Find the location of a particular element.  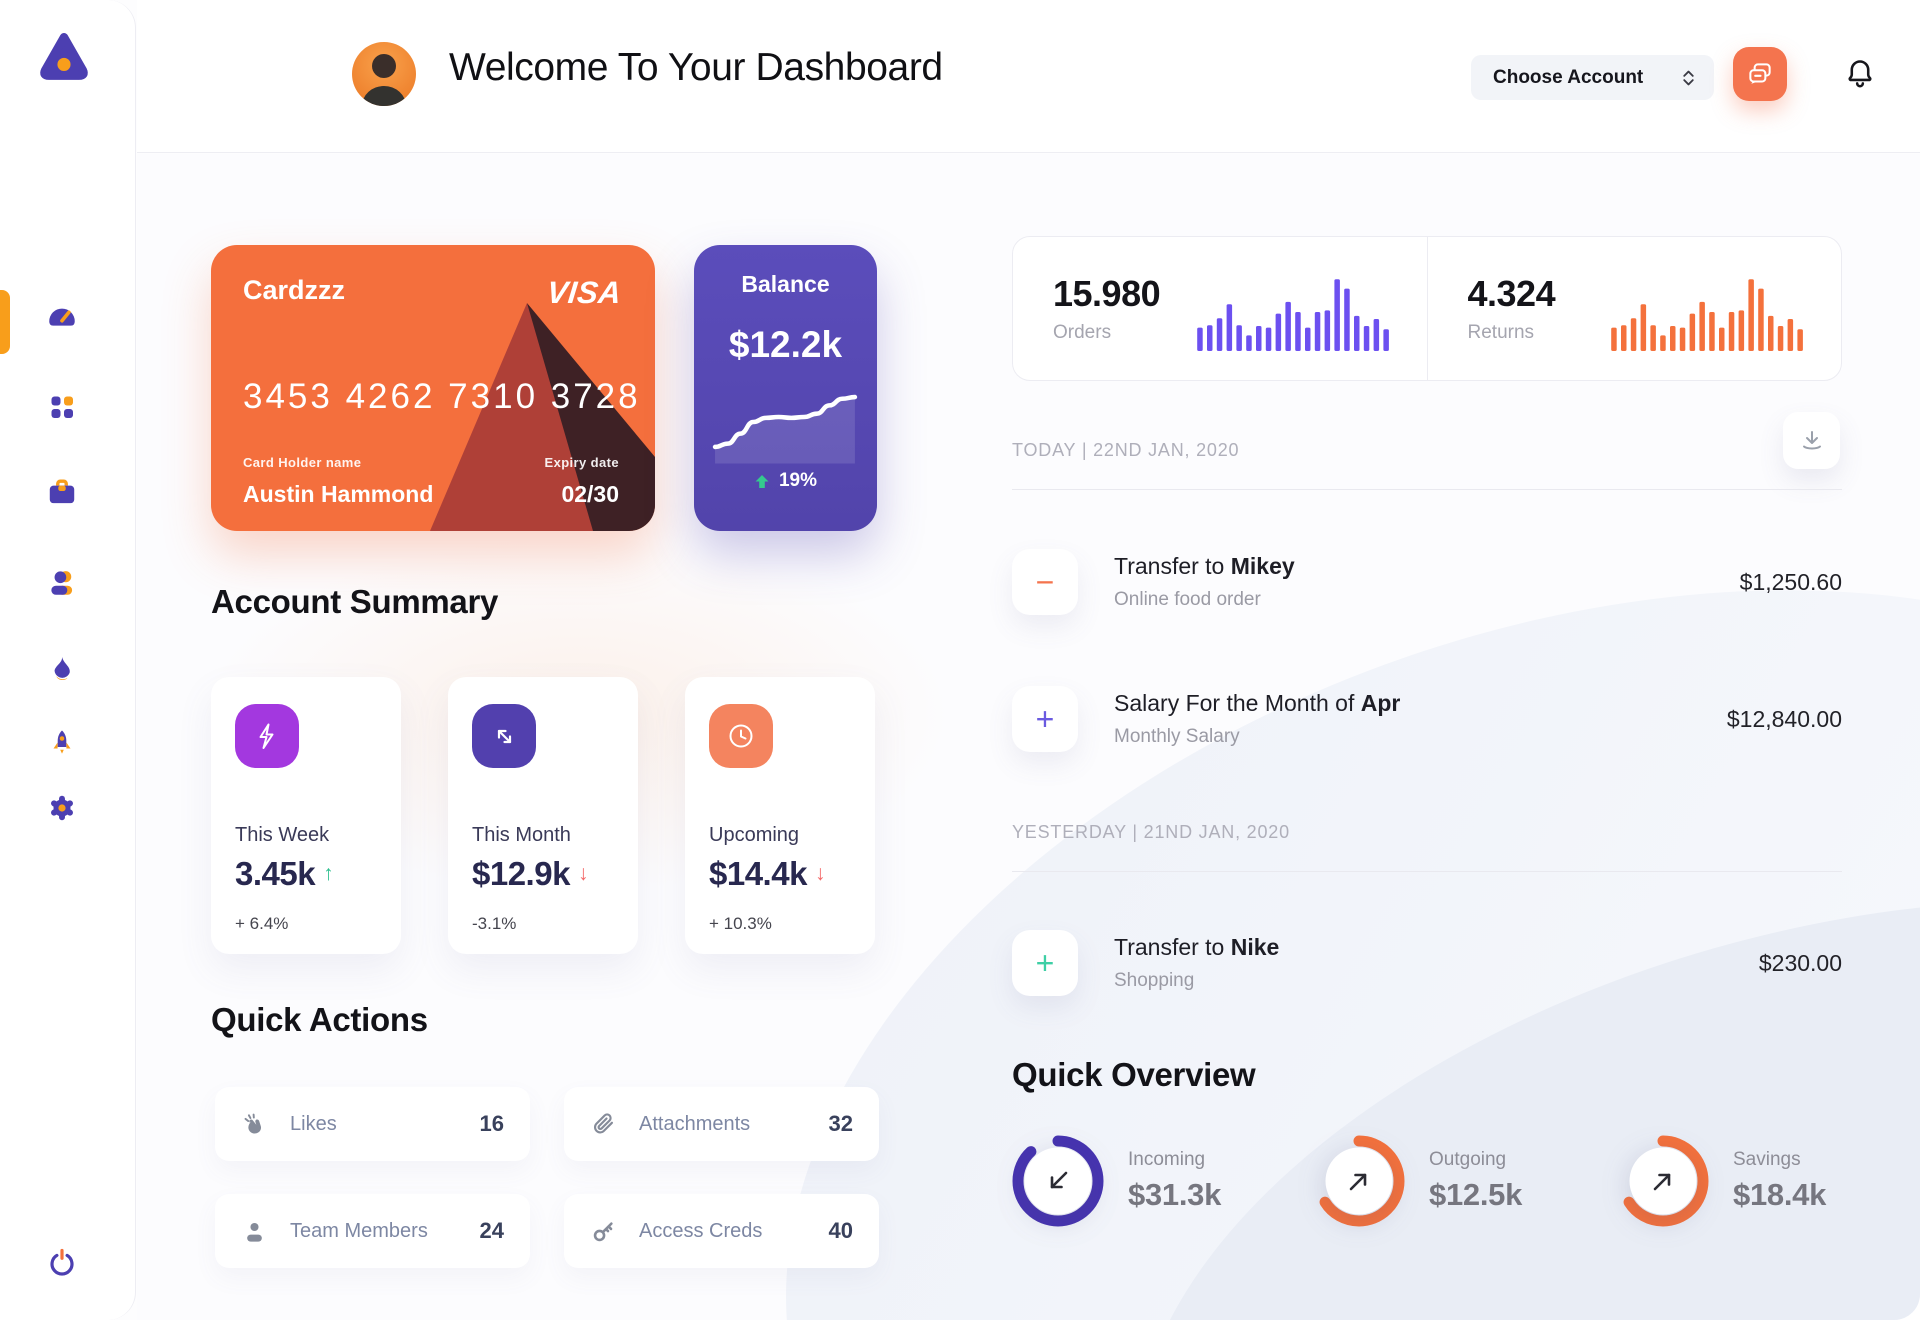

quick-action-count: 32 is located at coordinates (840, 1123).